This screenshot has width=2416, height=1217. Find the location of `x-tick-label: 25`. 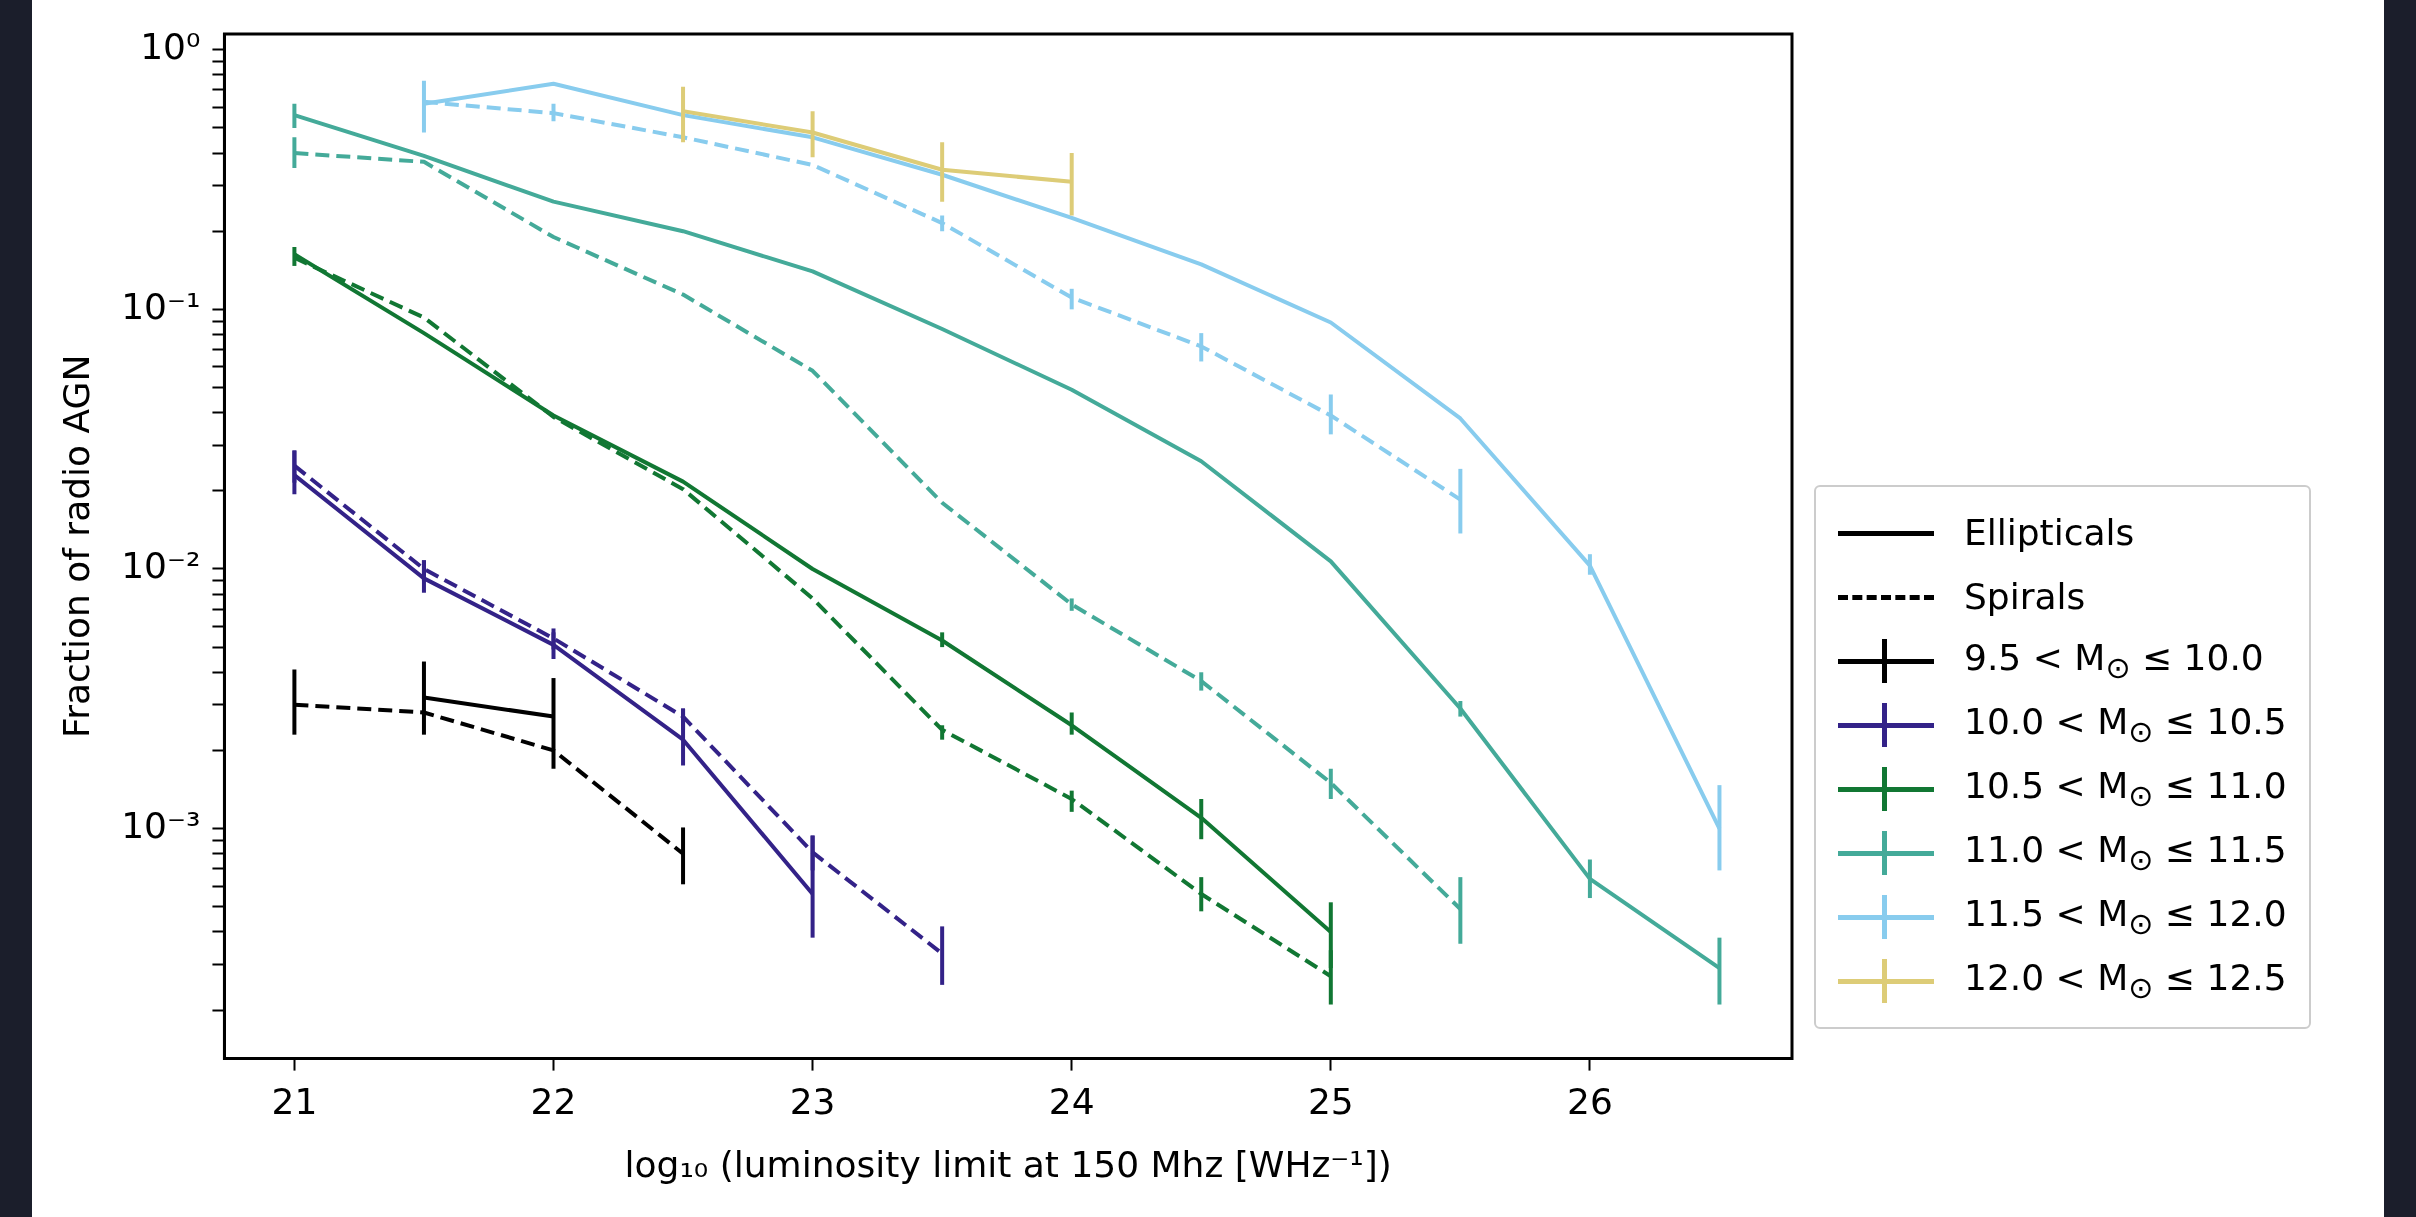

x-tick-label: 25 is located at coordinates (1330, 1101).